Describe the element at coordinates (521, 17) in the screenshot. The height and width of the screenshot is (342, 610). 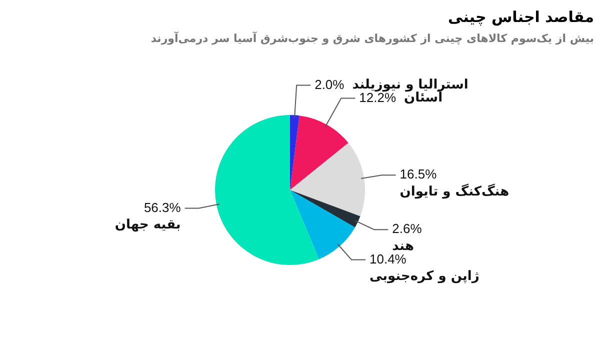
I see `chart-title: مقاصد اجناس چینی` at that location.